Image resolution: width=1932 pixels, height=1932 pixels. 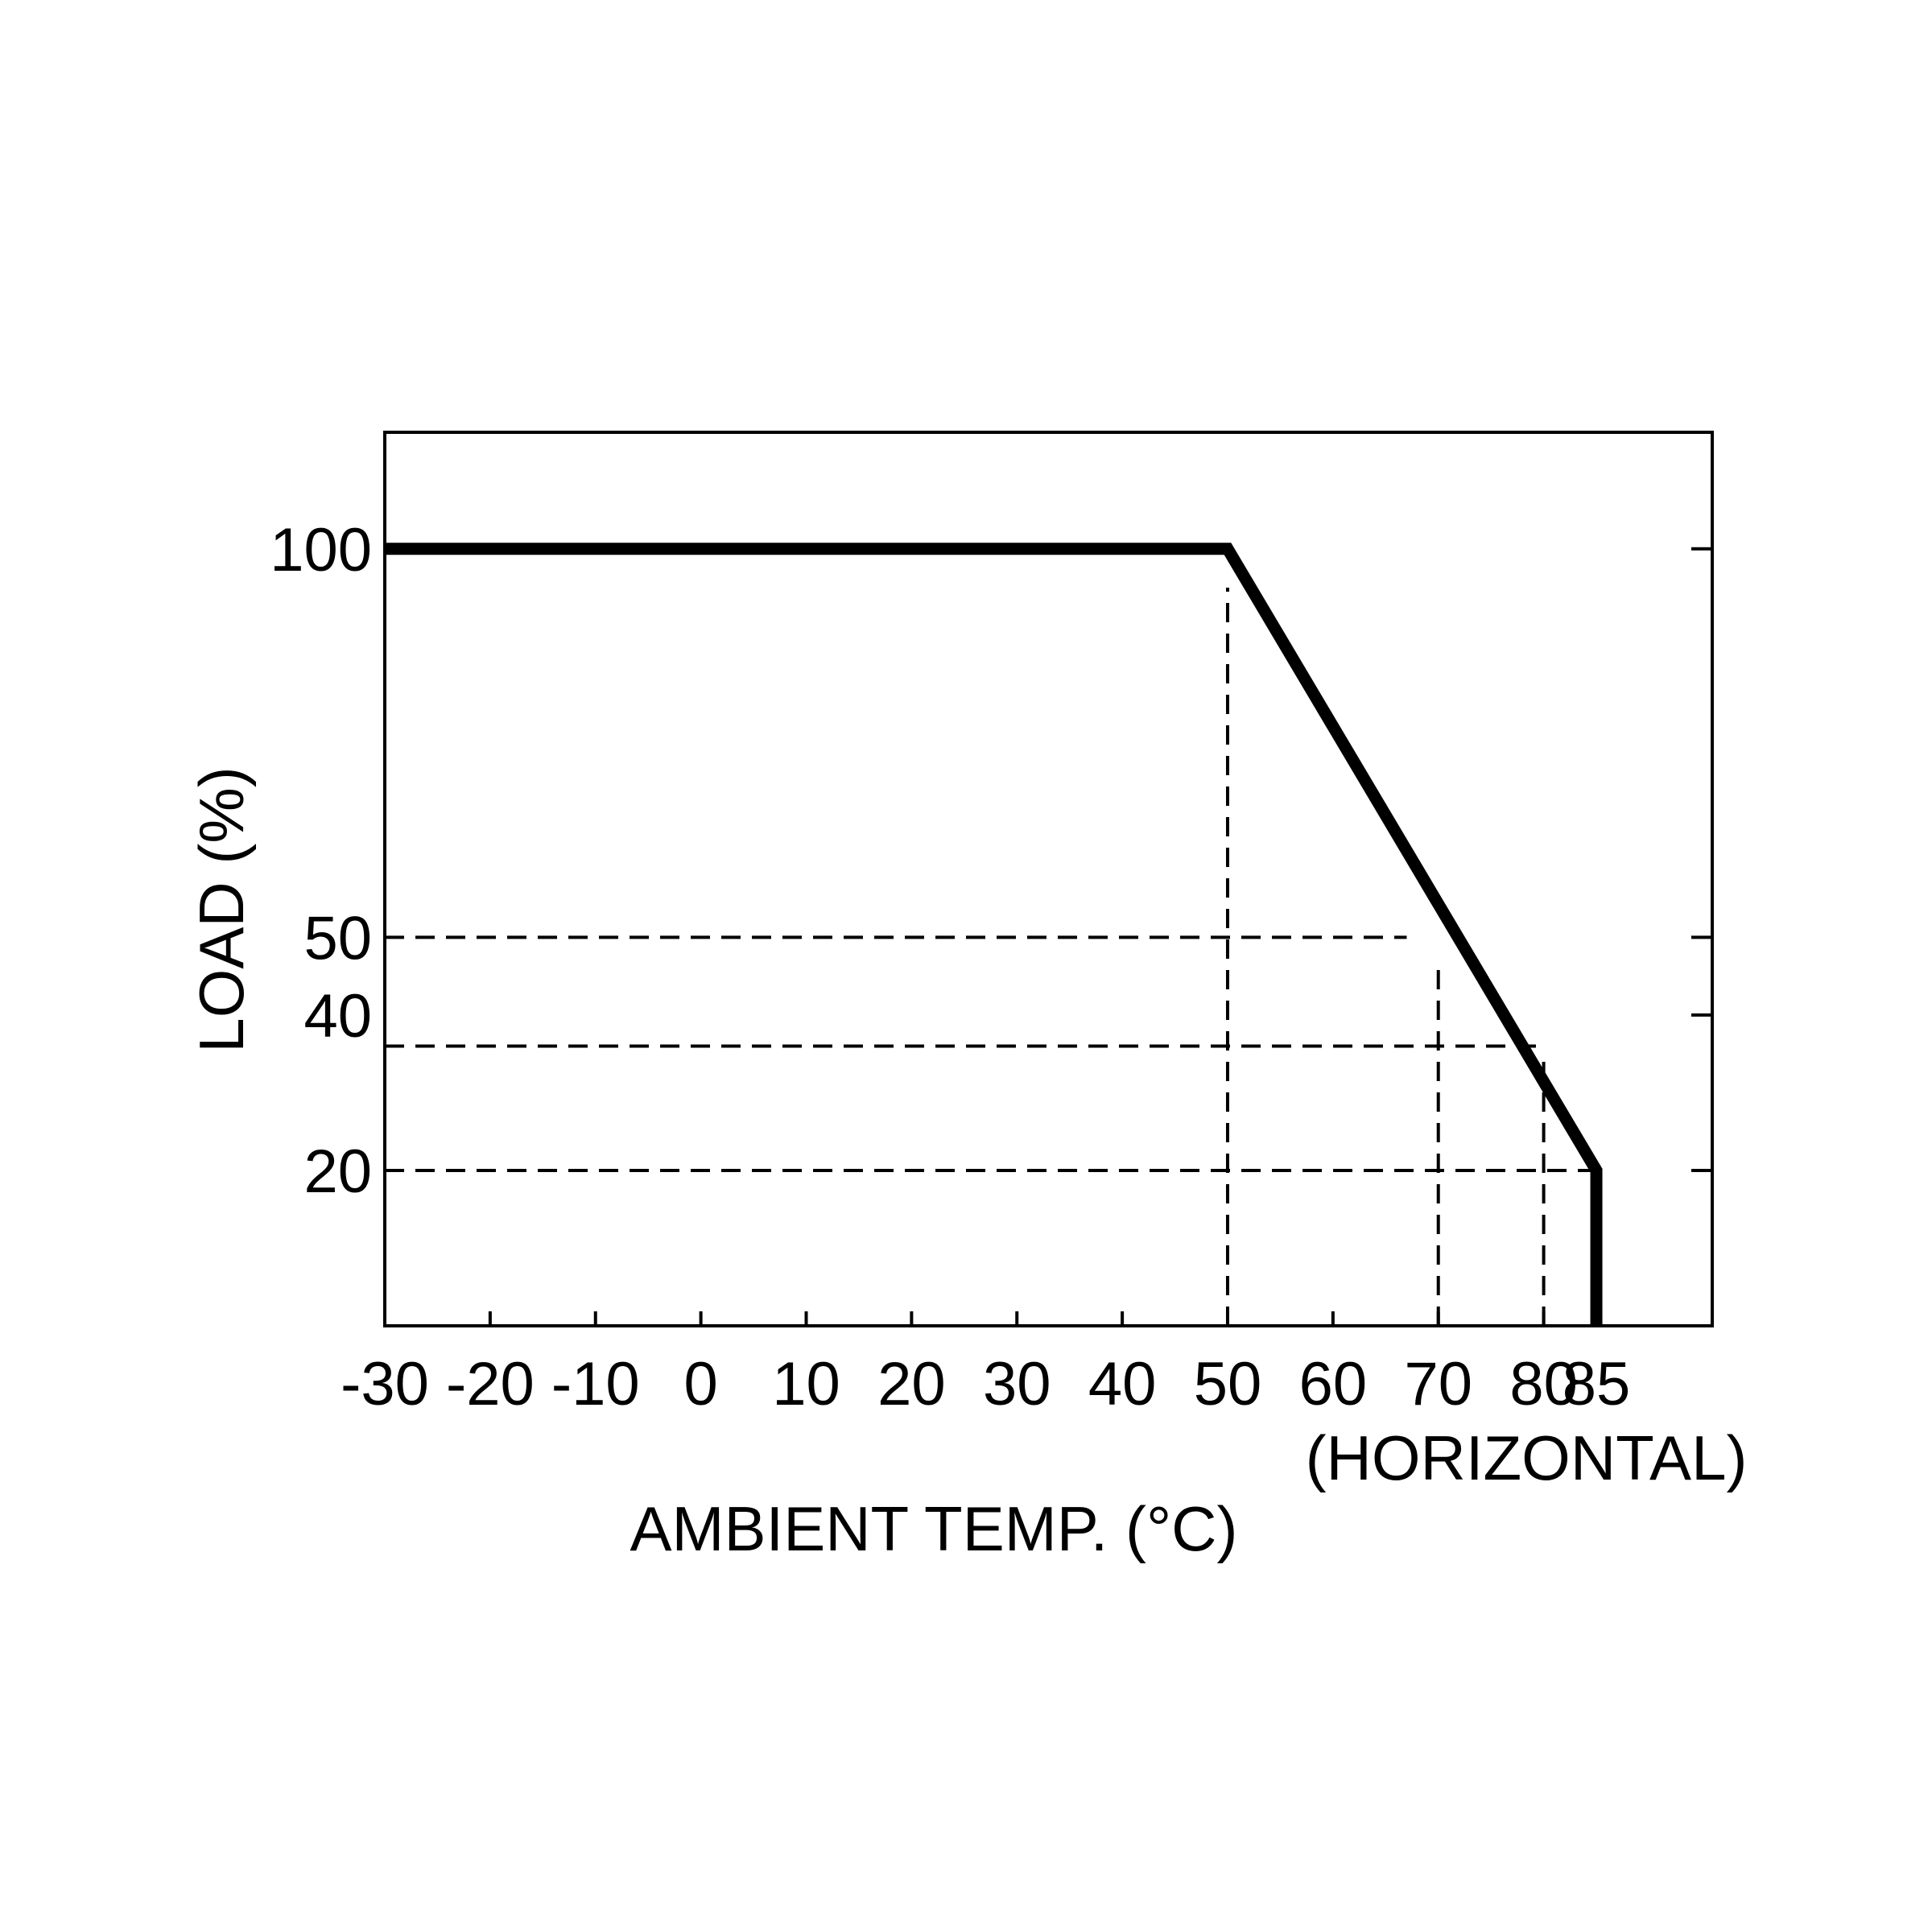 I want to click on x-tick-label: 20, so click(x=911, y=1384).